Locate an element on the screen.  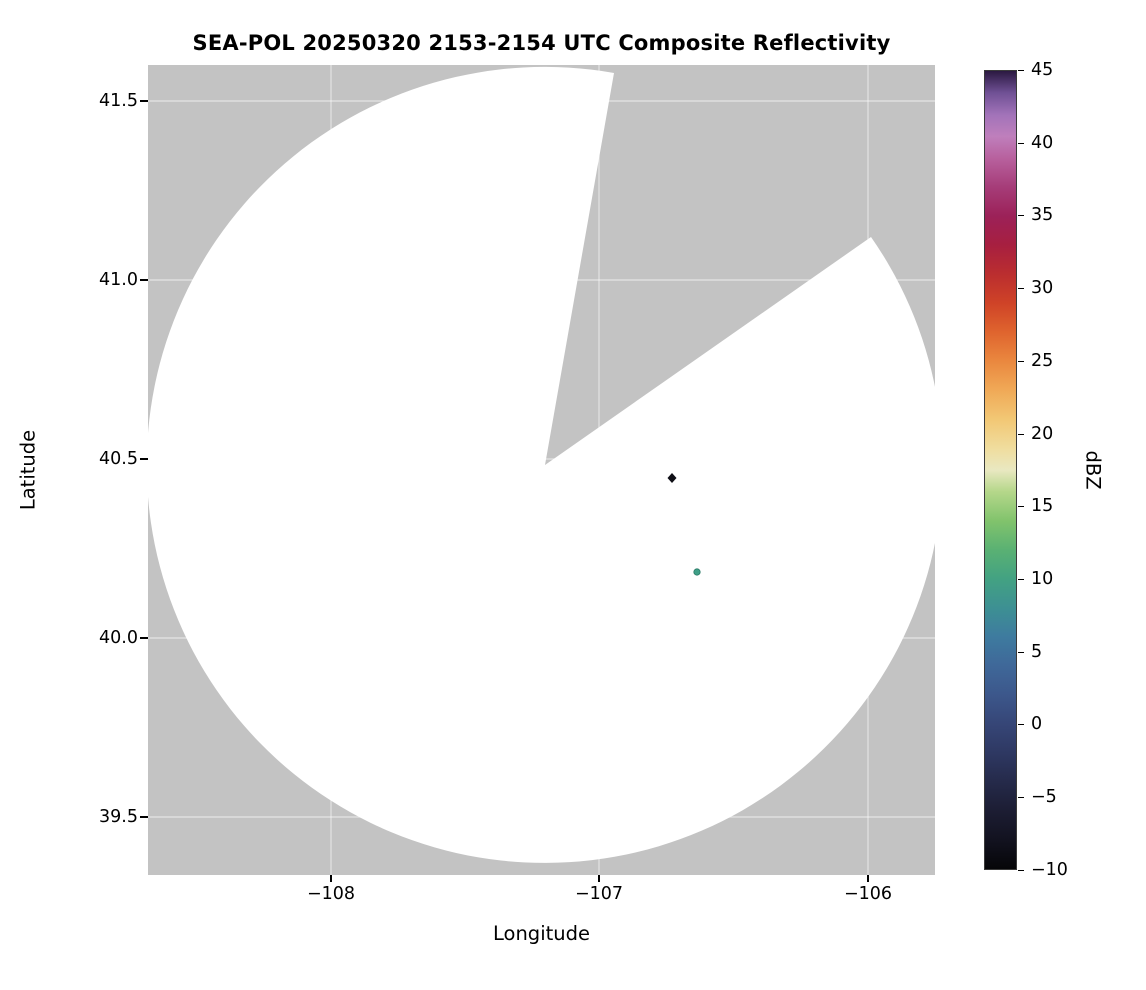
x-tick-label: −107 is located at coordinates (599, 894).